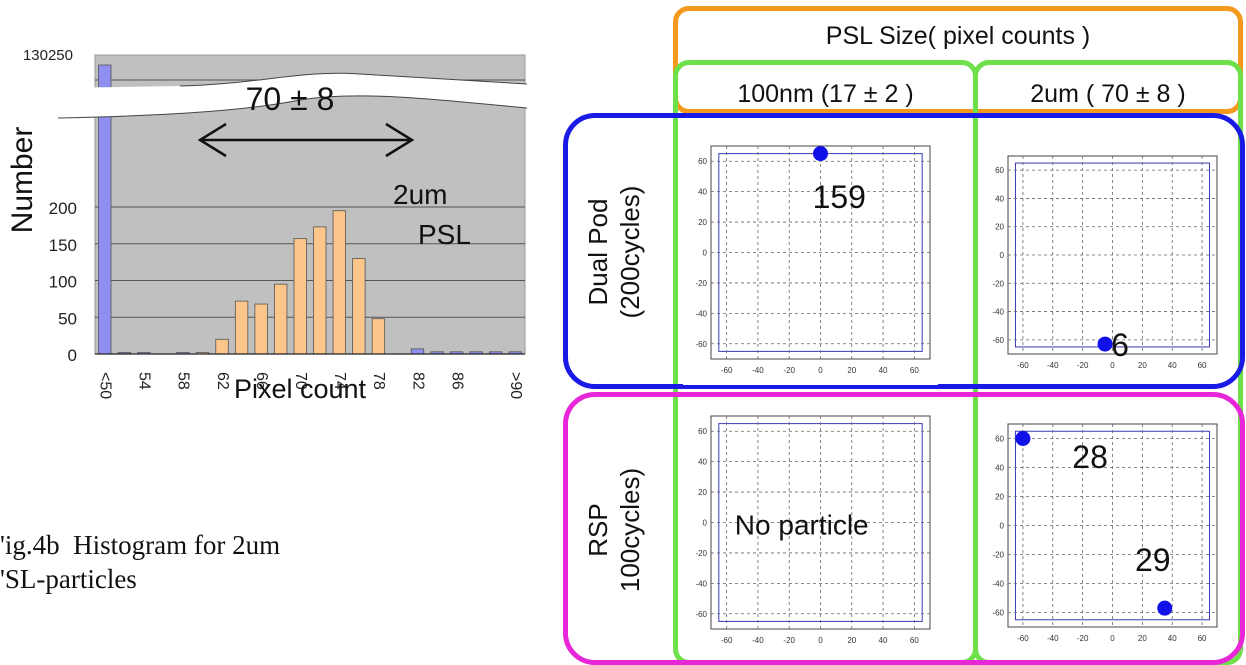 The height and width of the screenshot is (665, 1246). Describe the element at coordinates (1108, 94) in the screenshot. I see `column-header-2um: 2um ( 70 ± 8 )` at that location.